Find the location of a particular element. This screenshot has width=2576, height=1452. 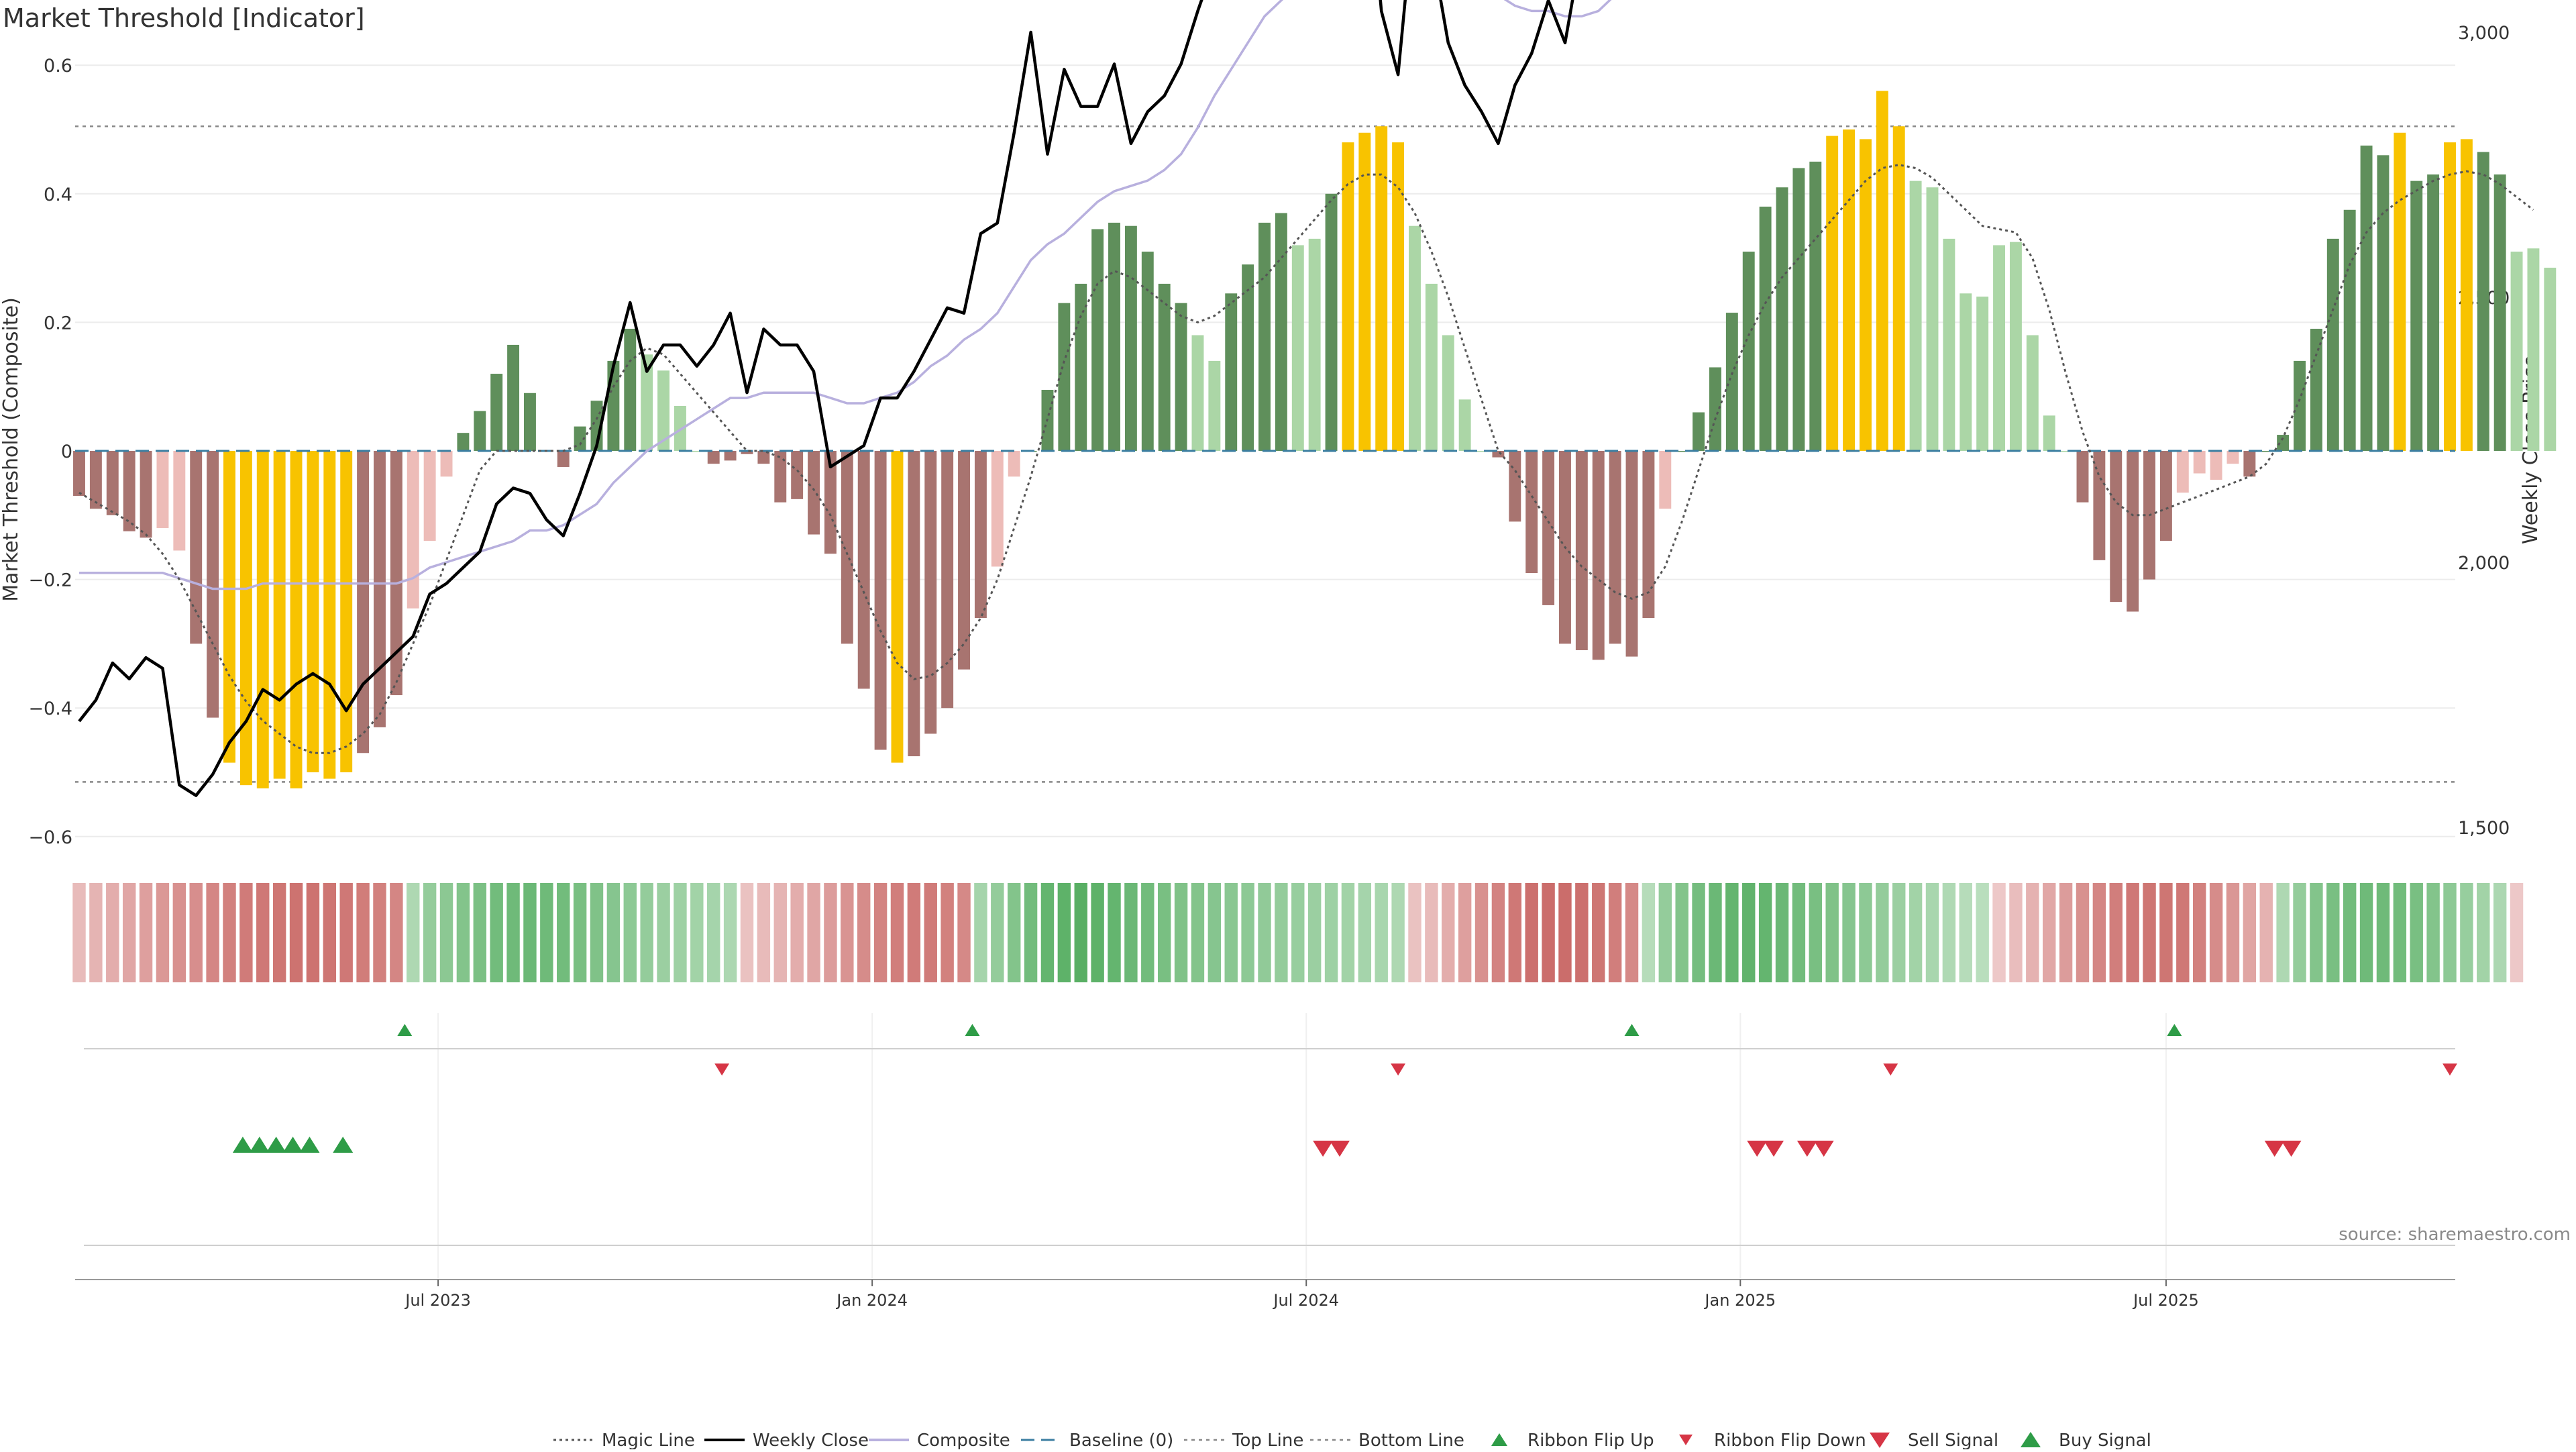

x-axis: Jul 2023 Jan 2024 Jul 2024 Jan 2025 Jul 2025 is located at coordinates (1265, 1295).